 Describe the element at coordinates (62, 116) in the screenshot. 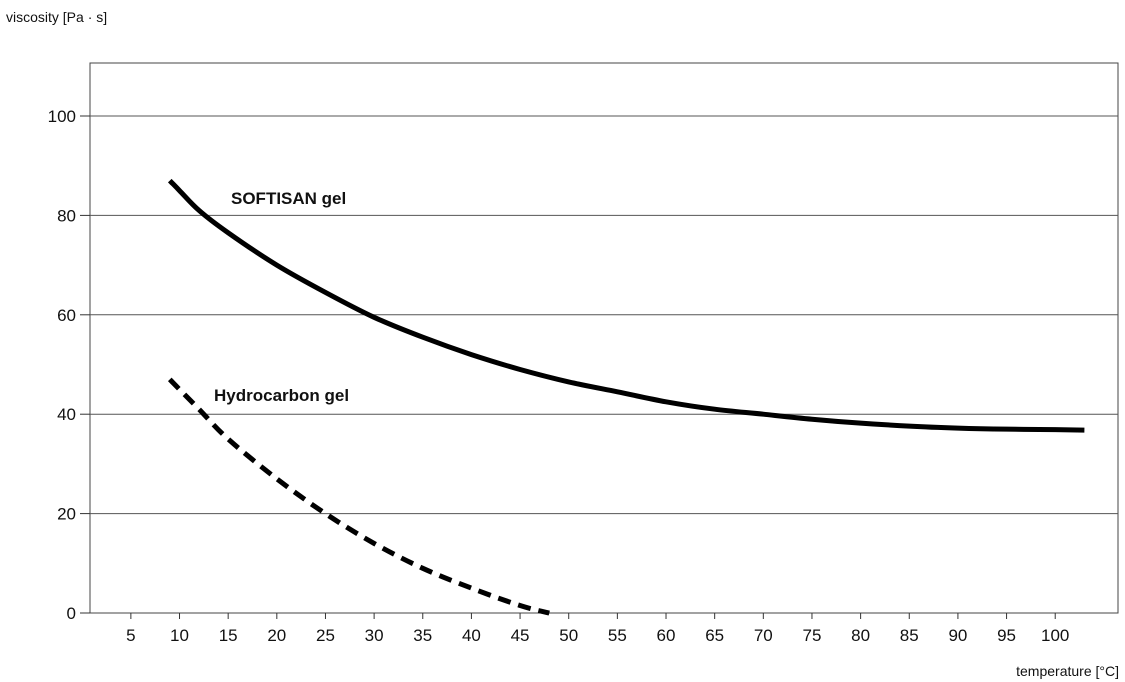

I see `y-tick-label-100: 100` at that location.